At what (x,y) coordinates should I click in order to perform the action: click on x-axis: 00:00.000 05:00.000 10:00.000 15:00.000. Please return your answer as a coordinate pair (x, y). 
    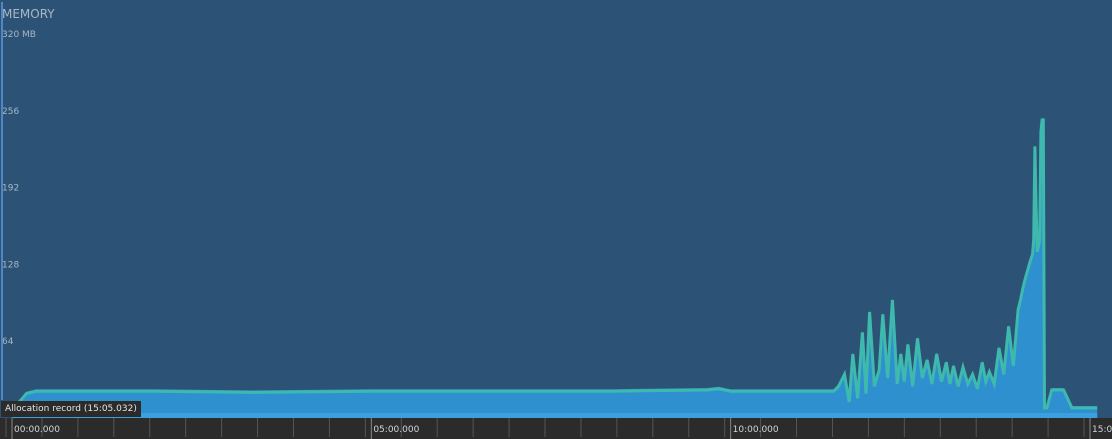
    Looking at the image, I should click on (558, 428).